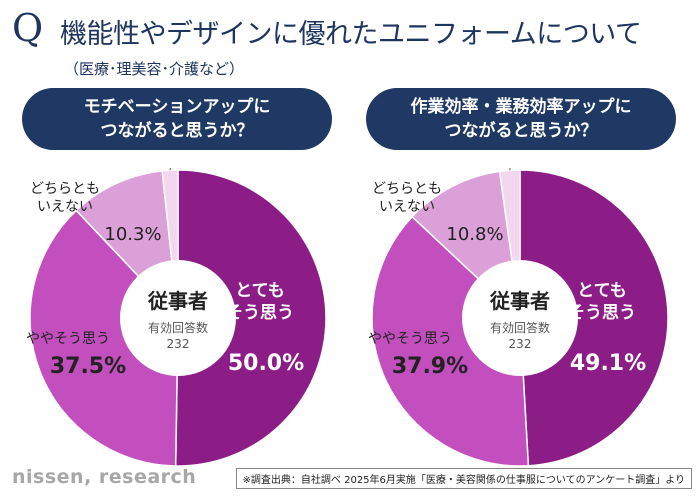  I want to click on chart-2-center-title: 従事者, so click(519, 301).